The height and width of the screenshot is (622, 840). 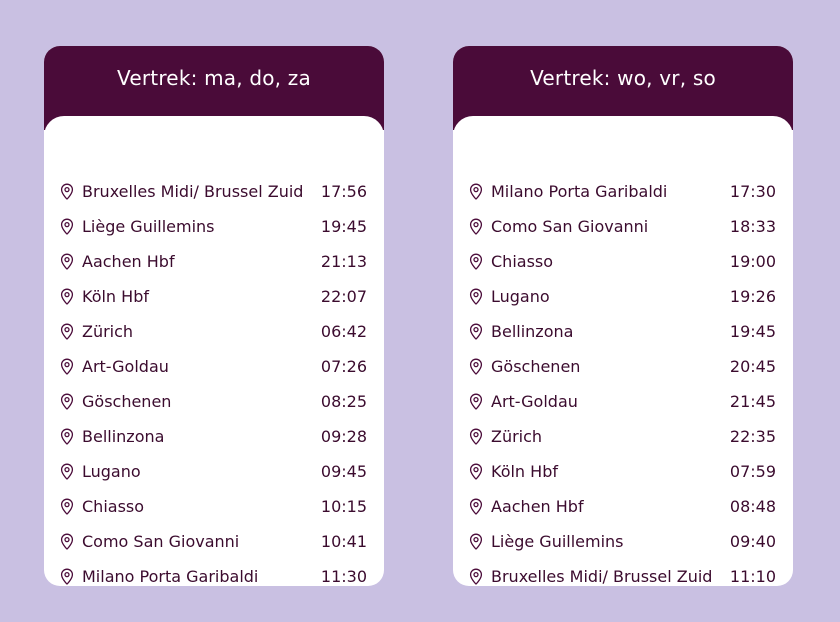 What do you see at coordinates (752, 541) in the screenshot?
I see `departure-time: 09:40` at bounding box center [752, 541].